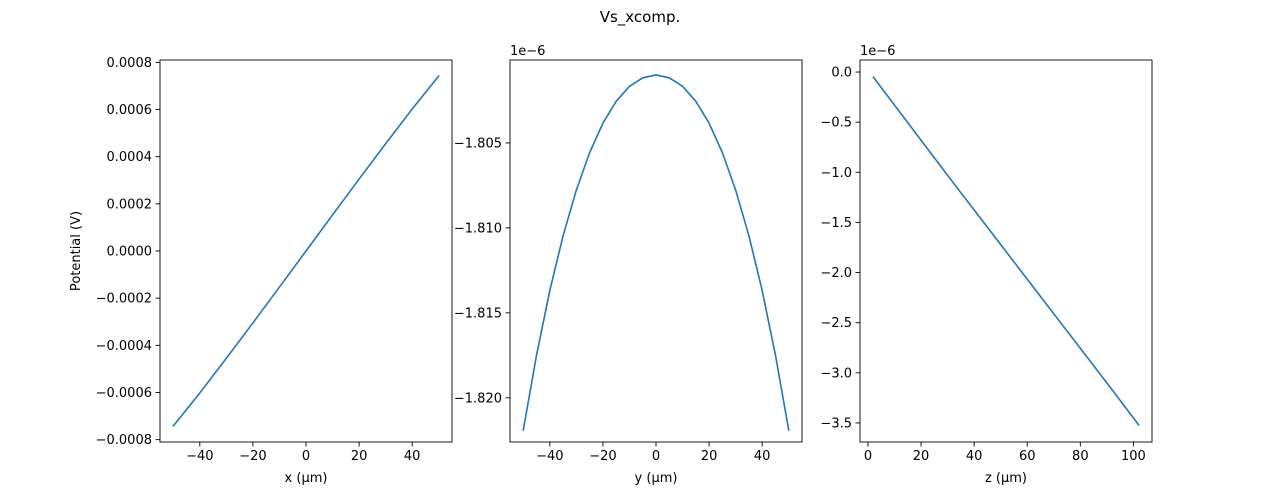 This screenshot has height=497, width=1280. Describe the element at coordinates (1006, 478) in the screenshot. I see `x-axis-label: z (μm)` at that location.